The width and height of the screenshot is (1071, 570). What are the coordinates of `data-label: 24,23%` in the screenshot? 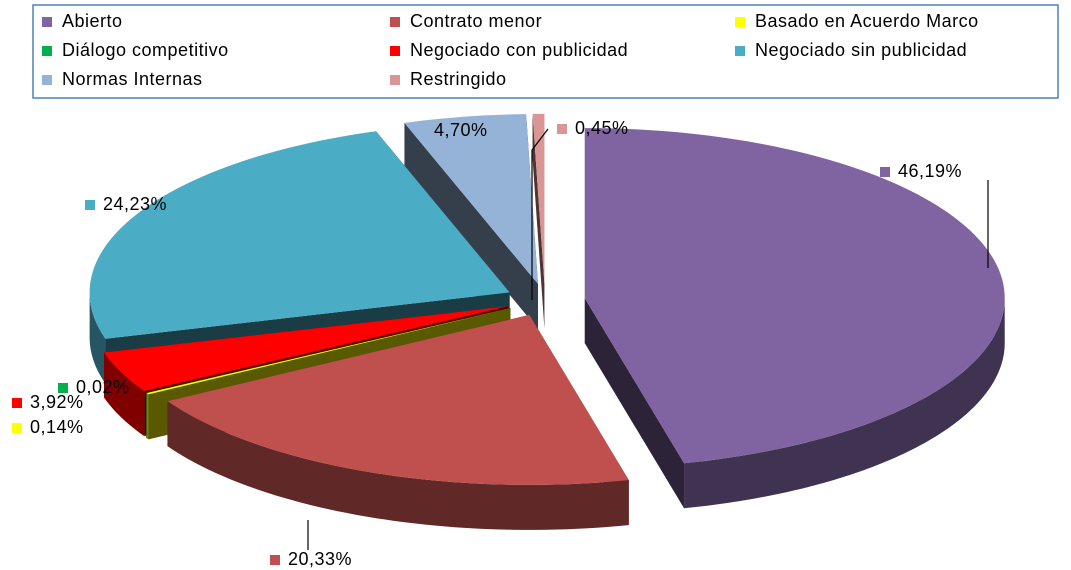 It's located at (135, 204).